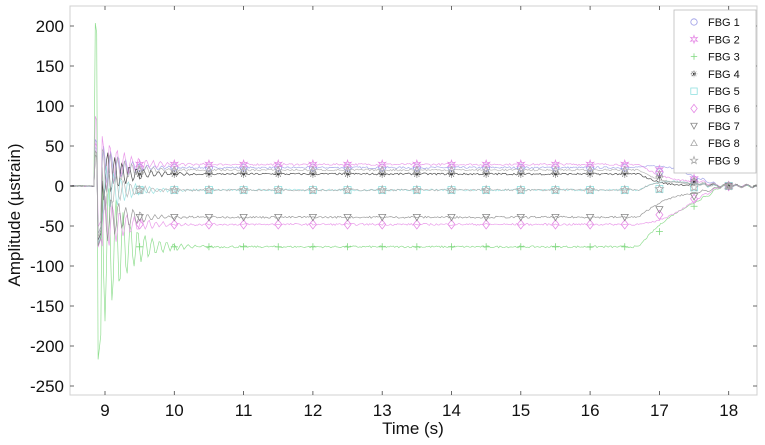 This screenshot has width=765, height=445. What do you see at coordinates (724, 92) in the screenshot?
I see `legend-label: FBG 5` at bounding box center [724, 92].